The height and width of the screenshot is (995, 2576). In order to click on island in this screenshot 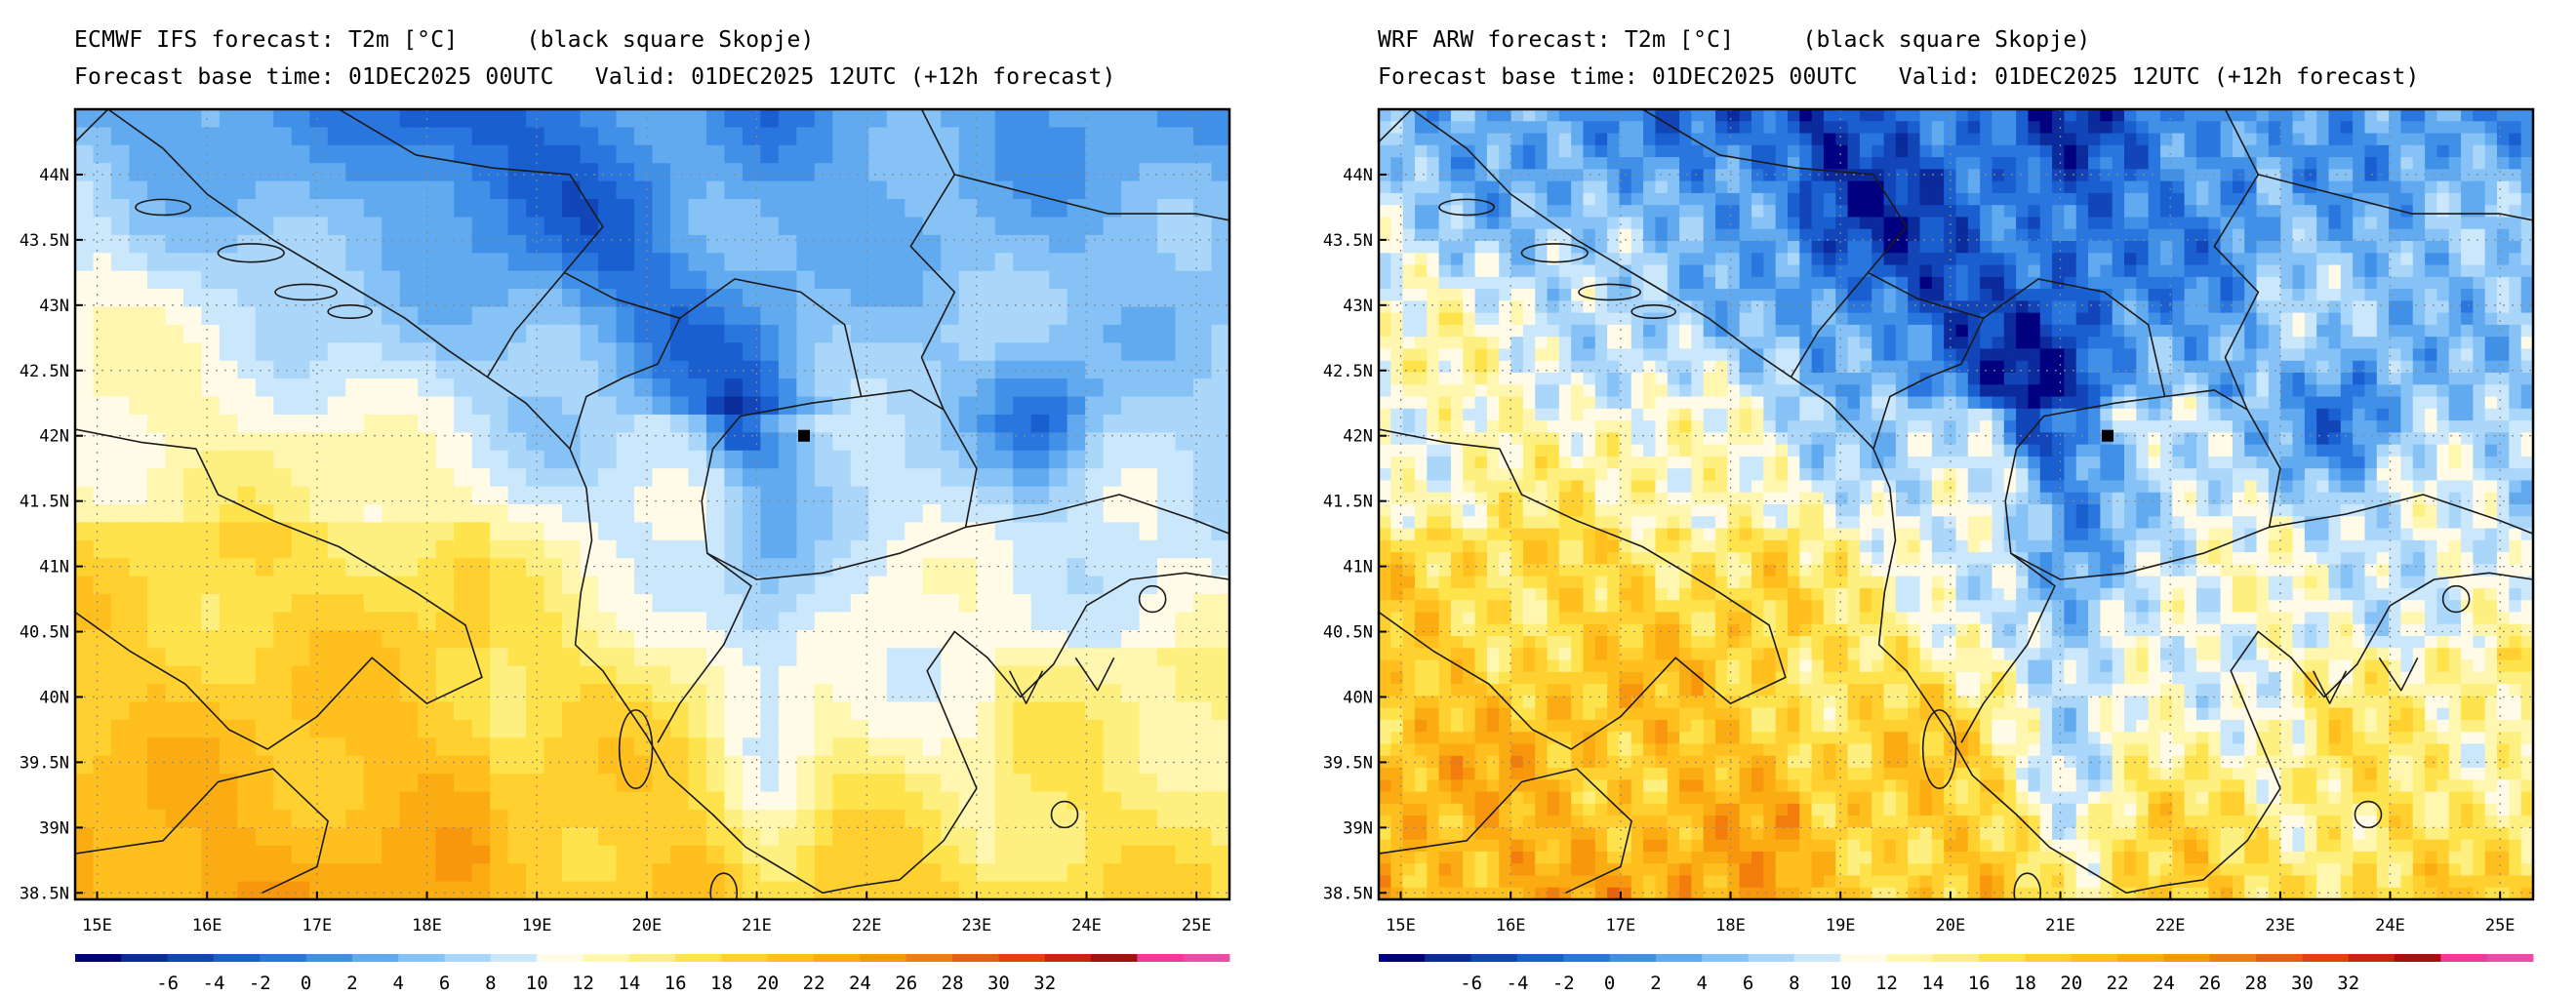, I will do `click(1152, 599)`.